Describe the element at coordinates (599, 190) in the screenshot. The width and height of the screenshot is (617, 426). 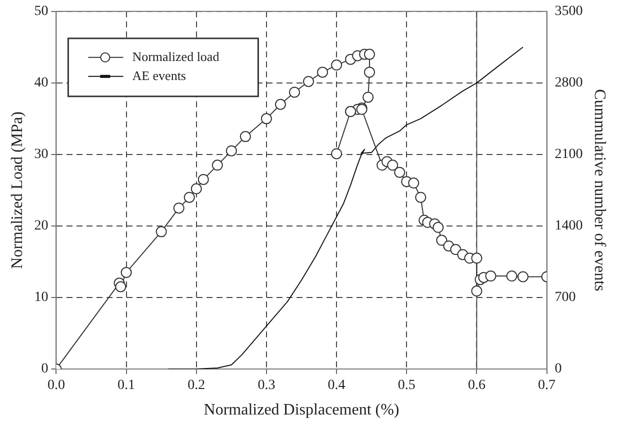
I see `y2-axis-title: Cummulative number of events` at that location.